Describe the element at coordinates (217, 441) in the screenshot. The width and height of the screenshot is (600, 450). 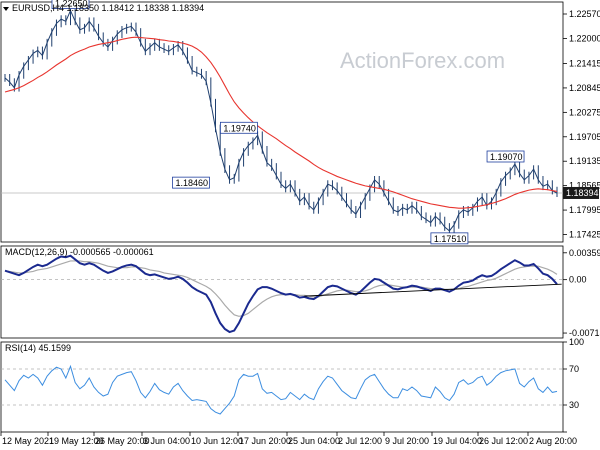
I see `x-tick-label: 10 Jun 12:00` at that location.